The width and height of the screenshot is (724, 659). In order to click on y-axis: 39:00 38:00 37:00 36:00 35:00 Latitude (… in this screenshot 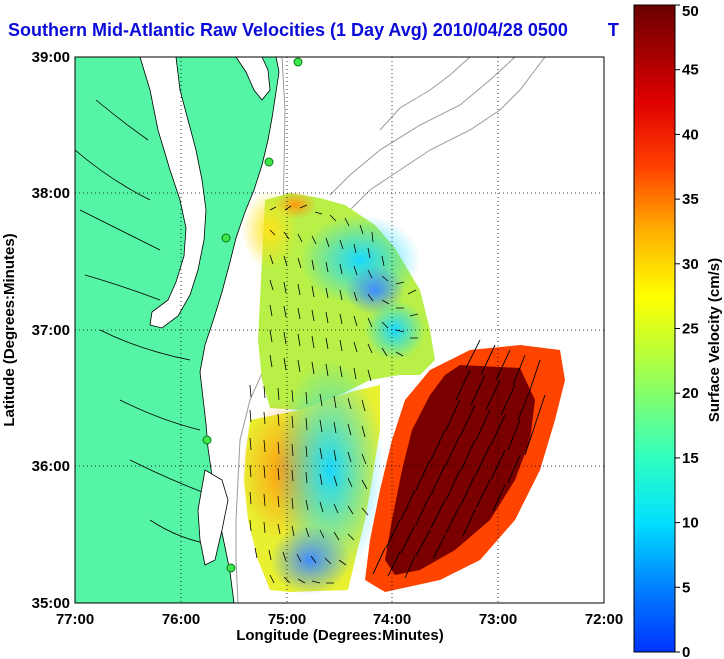, I will do `click(35, 330)`.